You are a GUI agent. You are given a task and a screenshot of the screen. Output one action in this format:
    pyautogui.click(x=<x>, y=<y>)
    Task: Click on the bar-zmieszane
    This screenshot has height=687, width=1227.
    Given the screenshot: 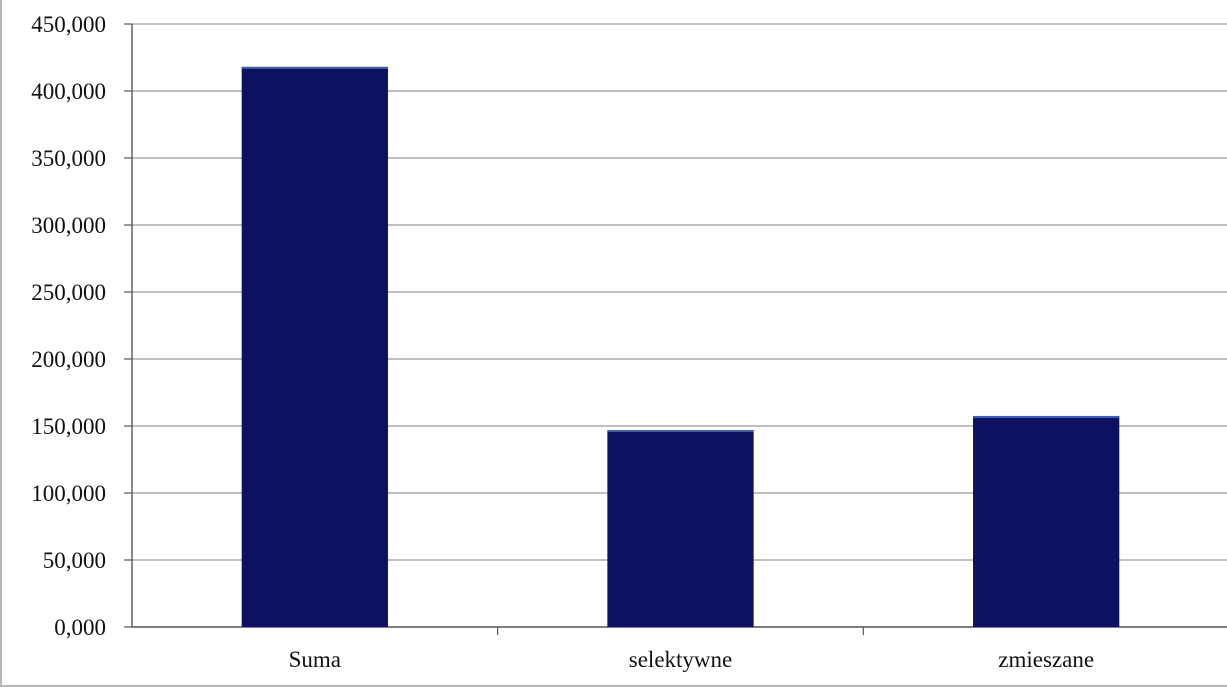 What is the action you would take?
    pyautogui.click(x=1046, y=521)
    